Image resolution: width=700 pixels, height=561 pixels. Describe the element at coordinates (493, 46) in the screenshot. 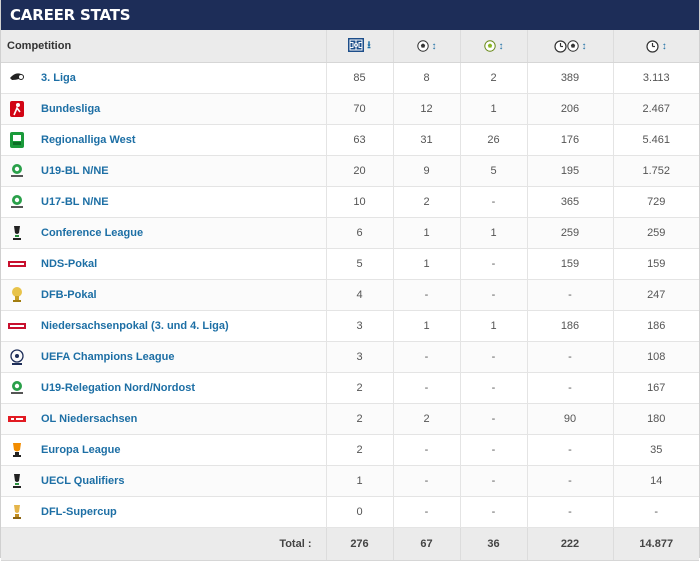

I see `assists-column-header: ↕` at that location.